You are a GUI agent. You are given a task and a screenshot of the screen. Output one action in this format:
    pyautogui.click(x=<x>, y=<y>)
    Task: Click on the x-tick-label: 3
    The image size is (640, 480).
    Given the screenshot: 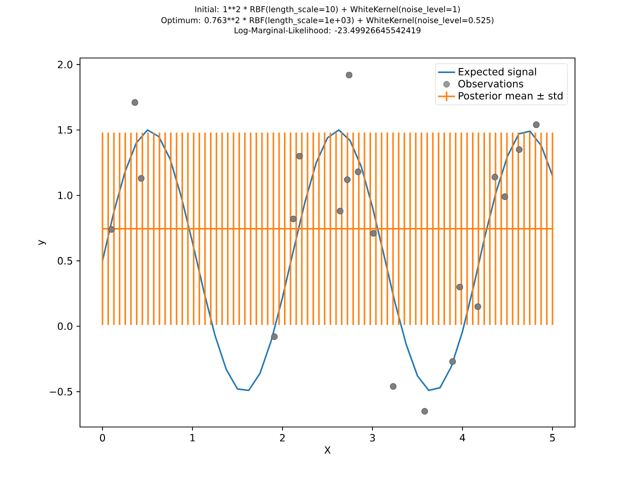 What is the action you would take?
    pyautogui.click(x=372, y=438)
    